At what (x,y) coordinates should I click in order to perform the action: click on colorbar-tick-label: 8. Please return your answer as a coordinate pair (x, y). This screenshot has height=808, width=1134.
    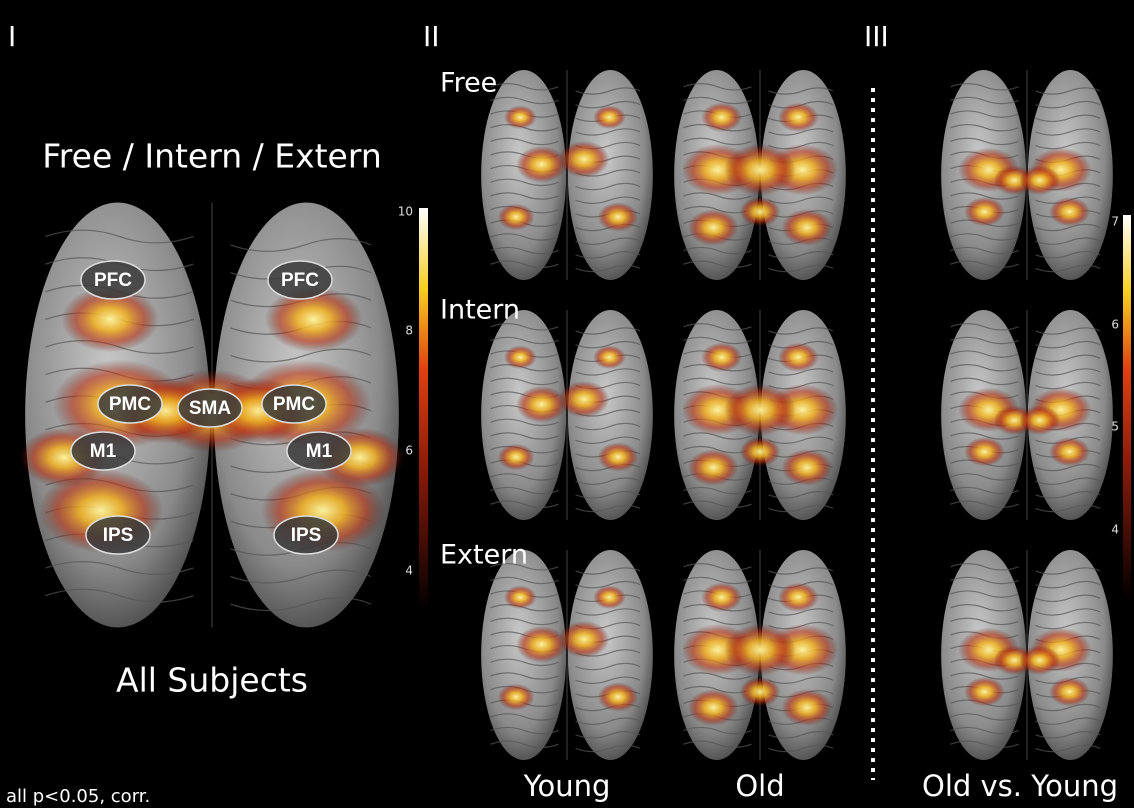
    Looking at the image, I should click on (409, 331).